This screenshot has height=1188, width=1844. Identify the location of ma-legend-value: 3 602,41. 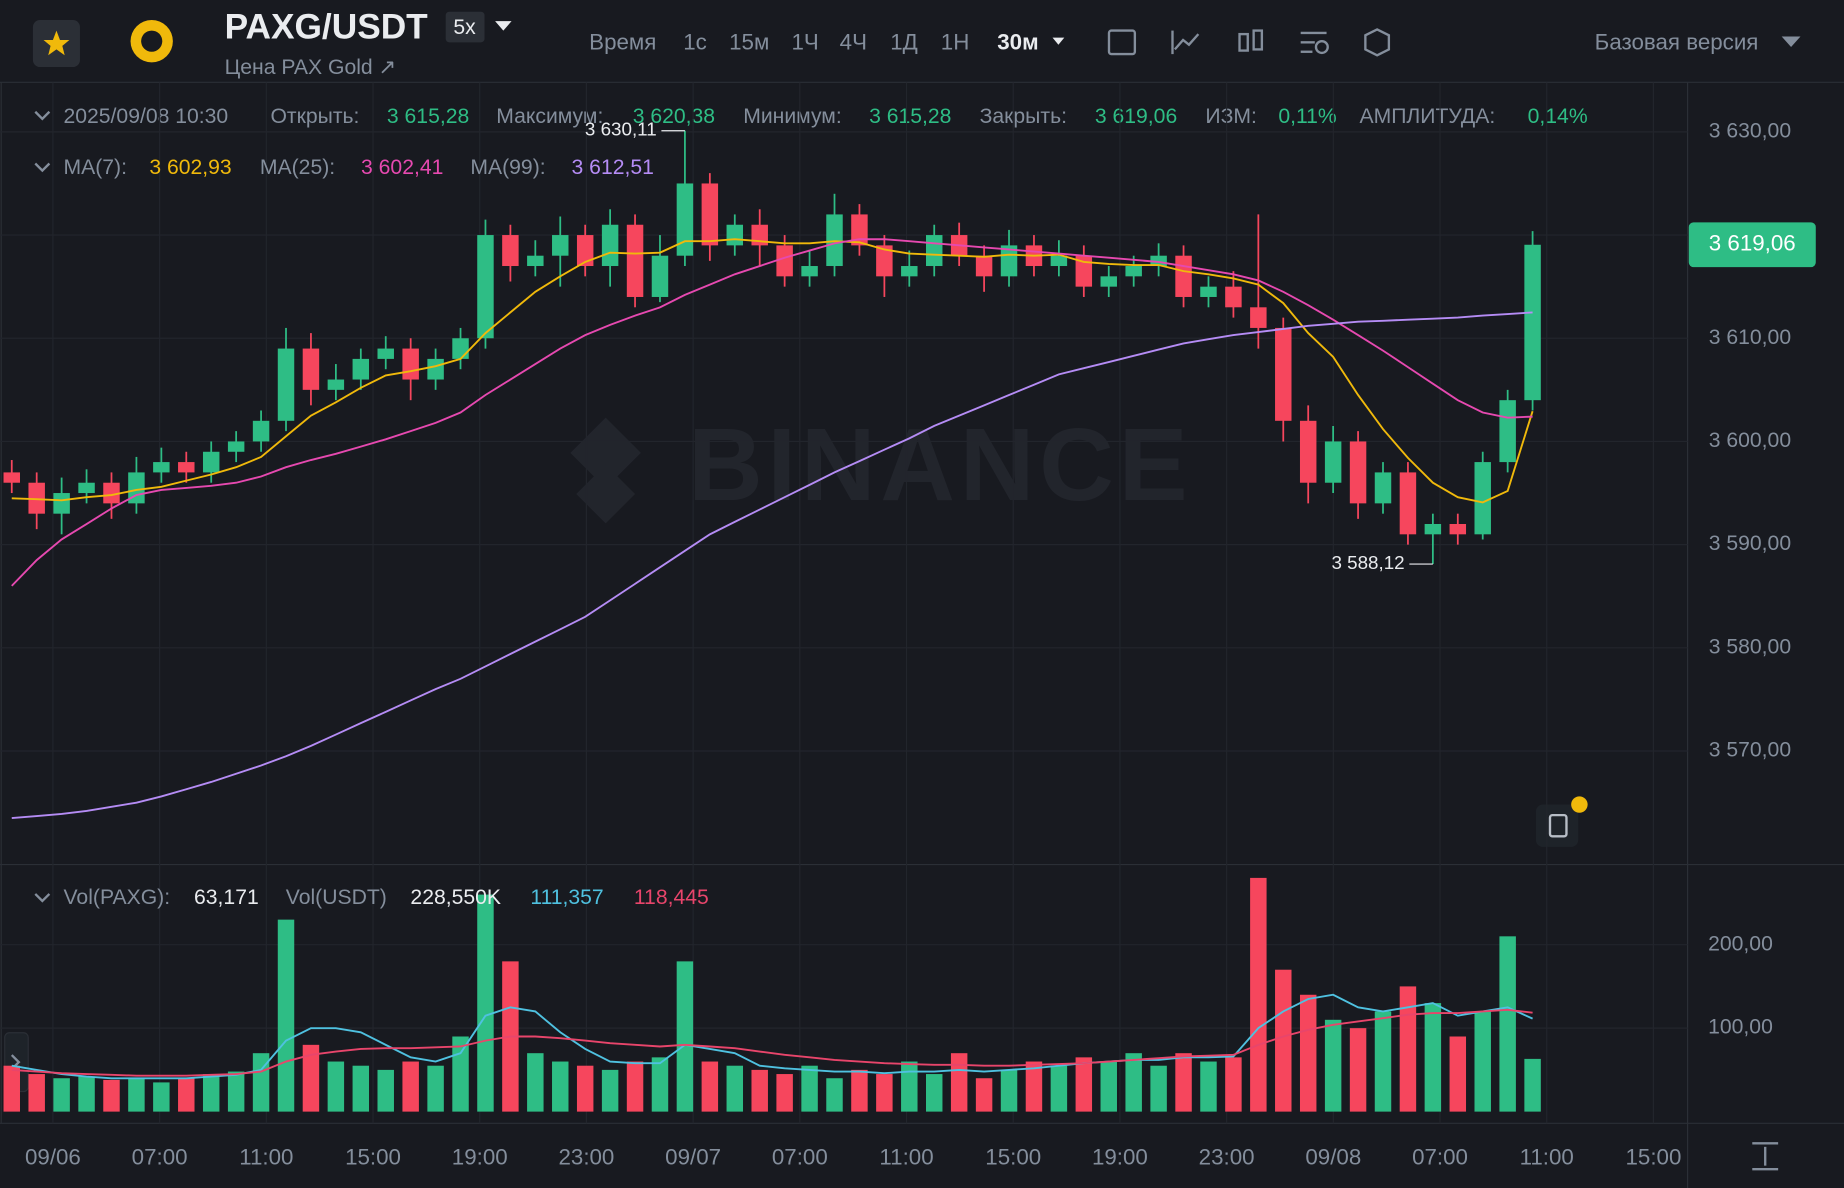
(402, 167).